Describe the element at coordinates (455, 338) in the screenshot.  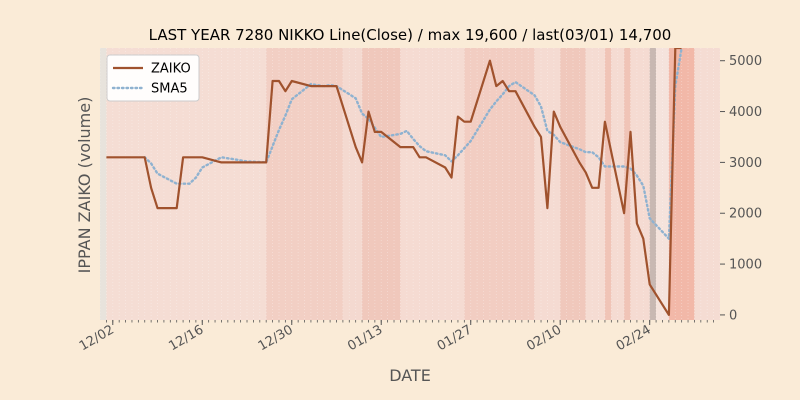
I see `x-tick-label: 01/27` at that location.